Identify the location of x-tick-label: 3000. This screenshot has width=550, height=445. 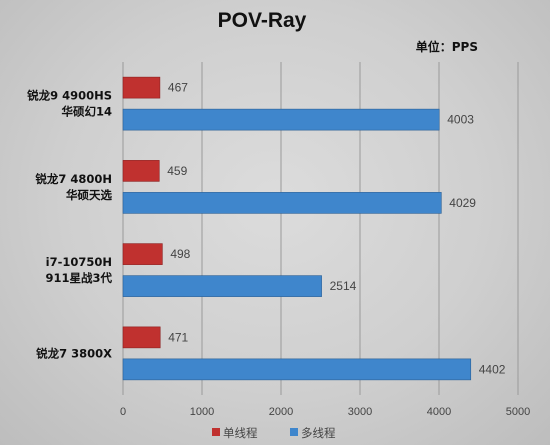
(360, 412).